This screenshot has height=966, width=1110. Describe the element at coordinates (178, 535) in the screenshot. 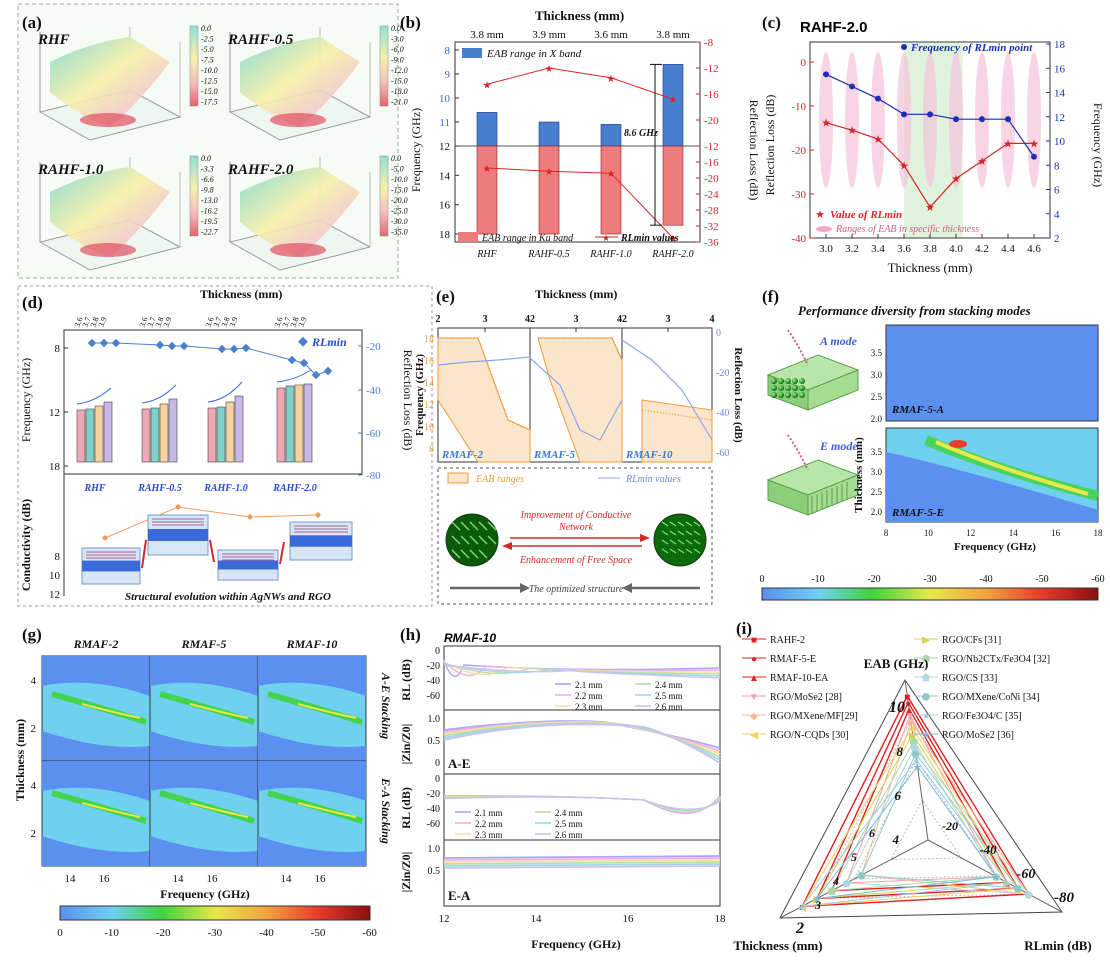

I see `layer-core` at that location.